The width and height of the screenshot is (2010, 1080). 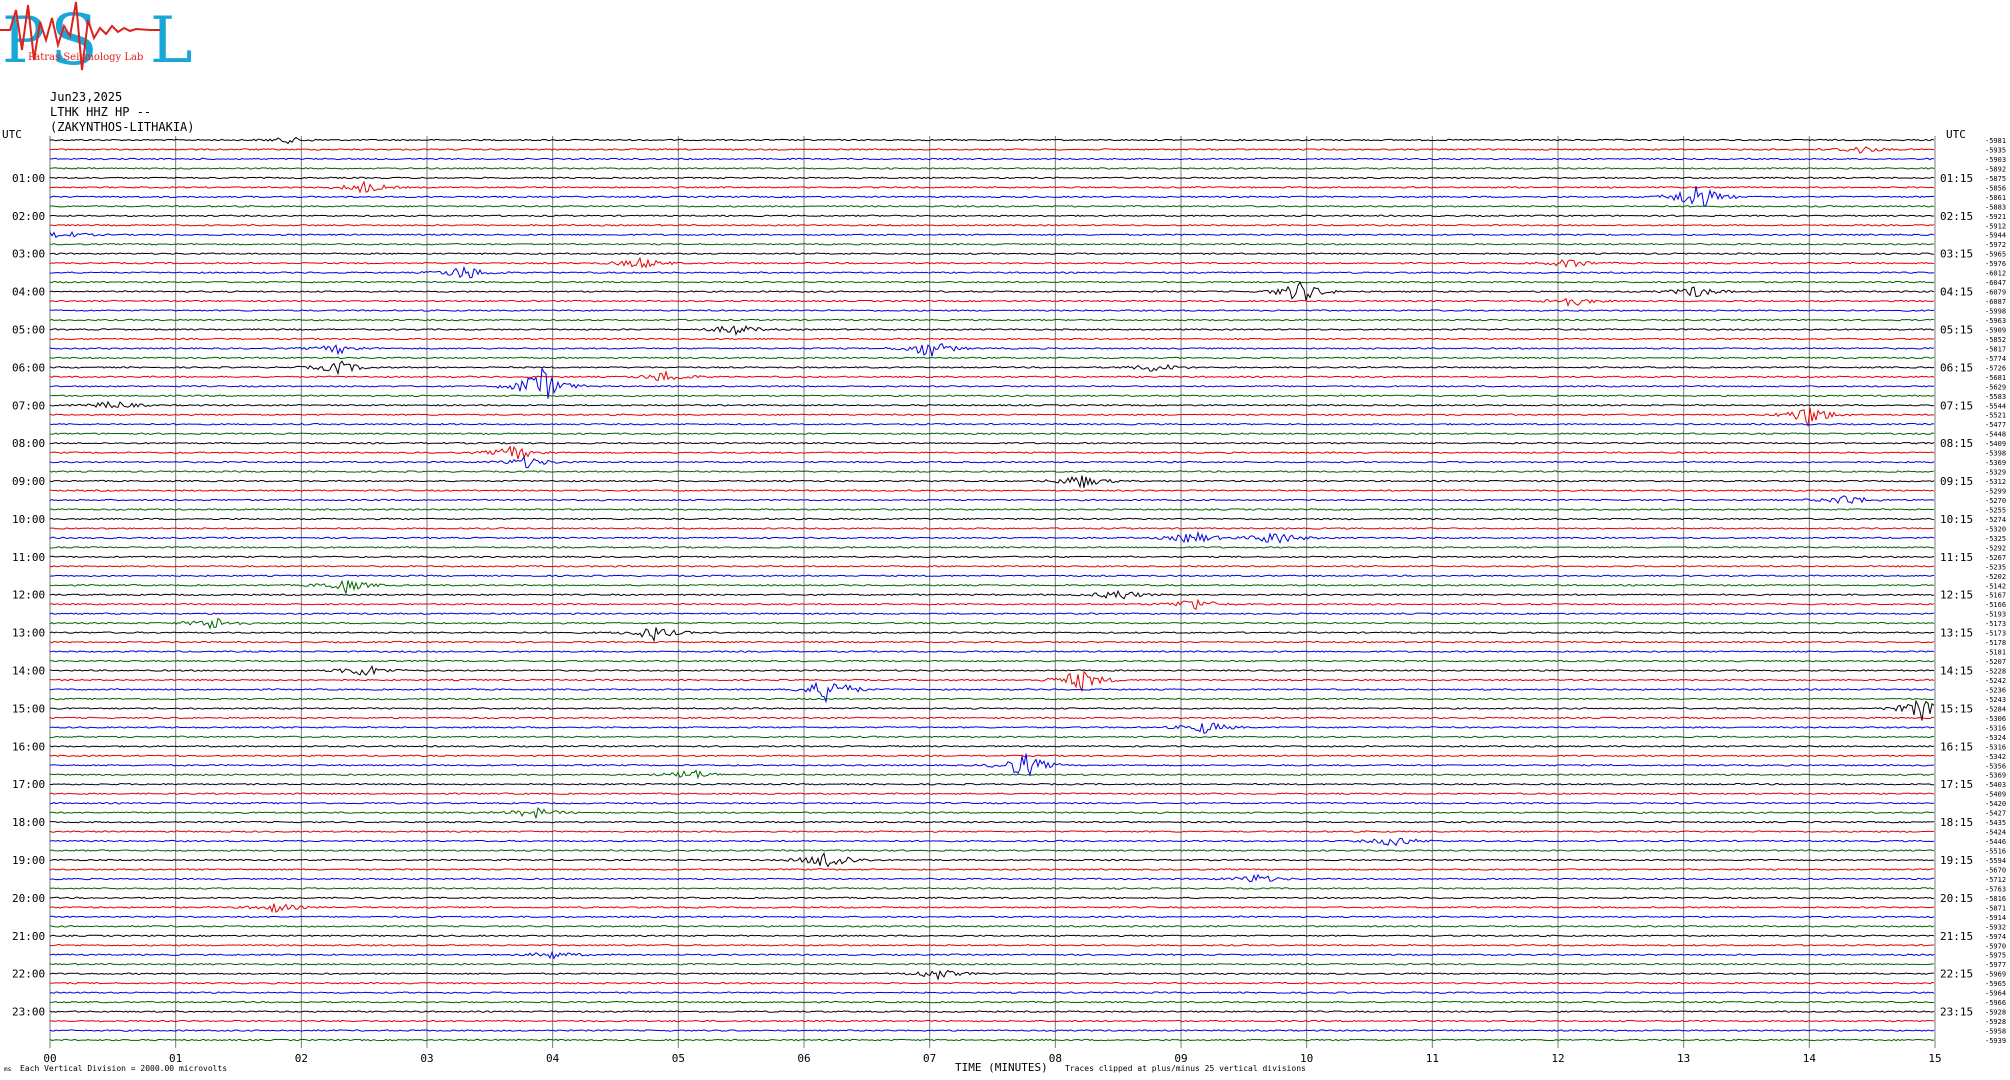 What do you see at coordinates (8, 1069) in the screenshot?
I see `corner-mark: ms` at bounding box center [8, 1069].